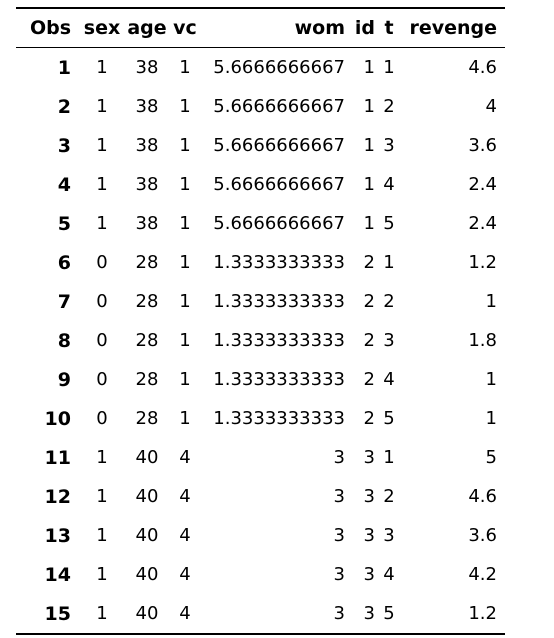 The image size is (554, 638). I want to click on table-row: 11 1 40 4 3 3 1 5, so click(260, 457).